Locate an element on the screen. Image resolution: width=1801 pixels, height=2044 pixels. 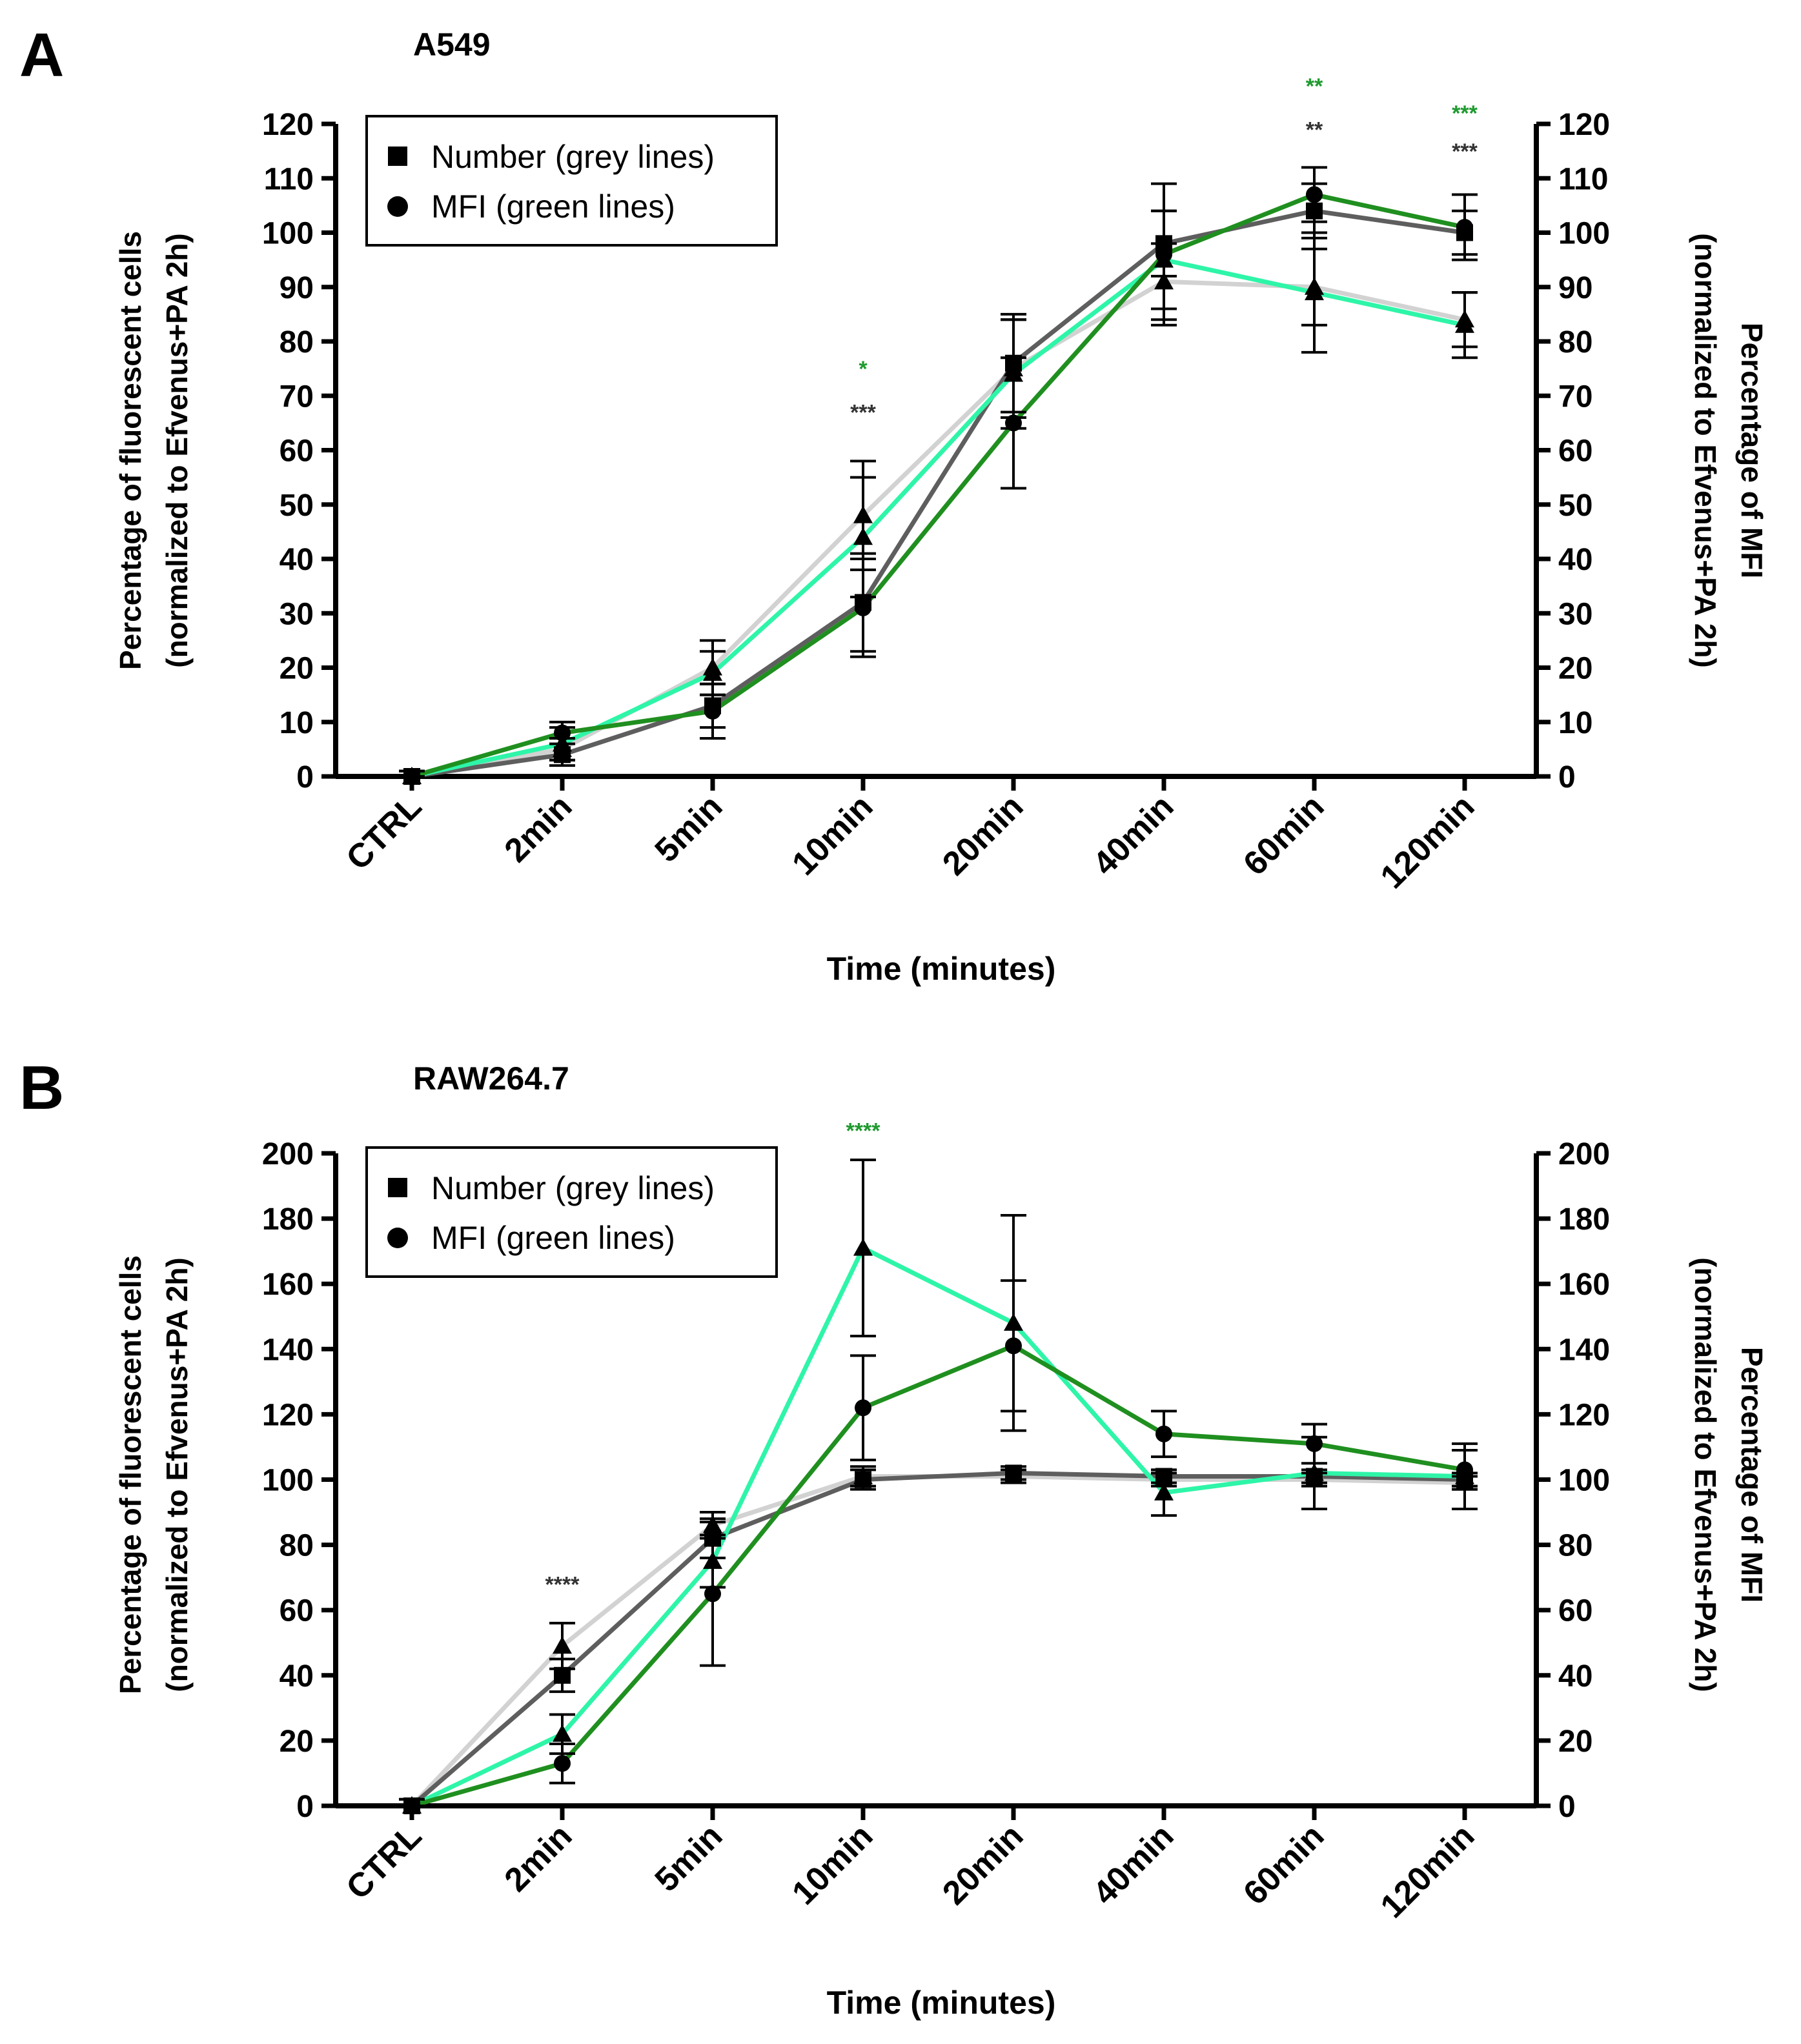
y-axis-title-left-b-line1: Percentage of fluorescent cells is located at coordinates (130, 1474).